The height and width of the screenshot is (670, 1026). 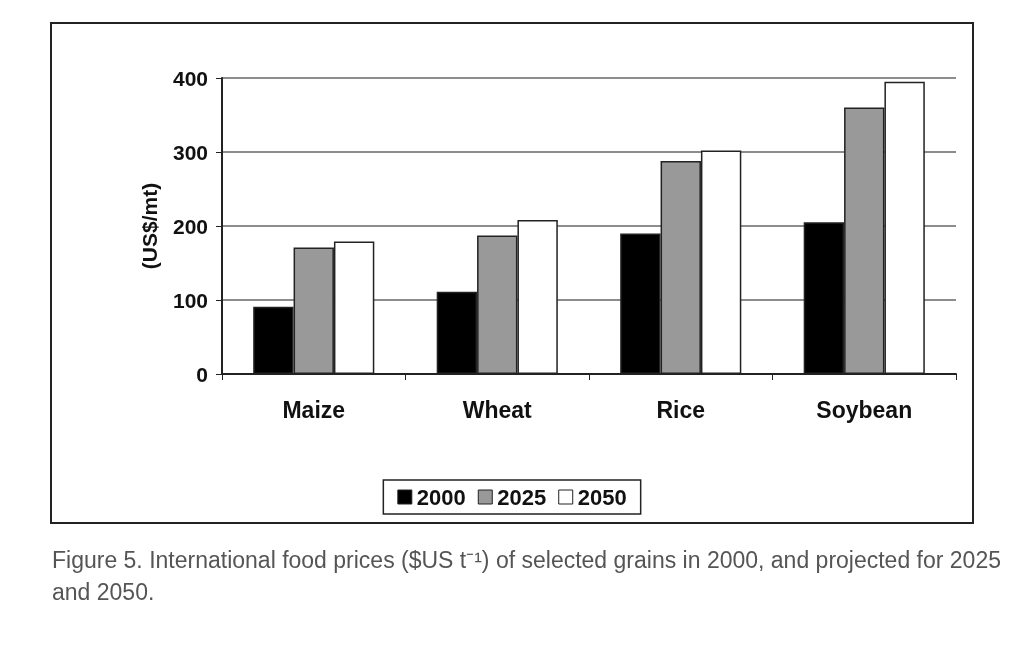 I want to click on legend-label: 2050, so click(x=602, y=497).